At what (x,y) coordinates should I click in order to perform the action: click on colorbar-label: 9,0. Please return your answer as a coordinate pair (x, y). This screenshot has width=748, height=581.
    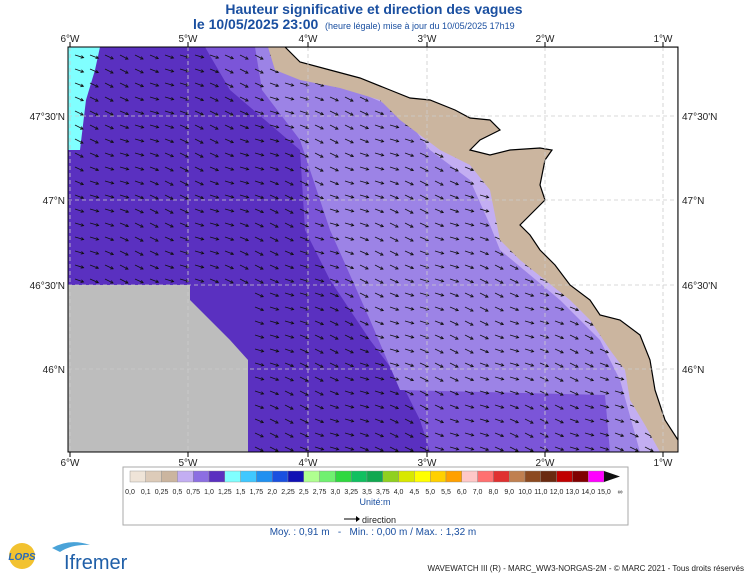
    Looking at the image, I should click on (509, 492).